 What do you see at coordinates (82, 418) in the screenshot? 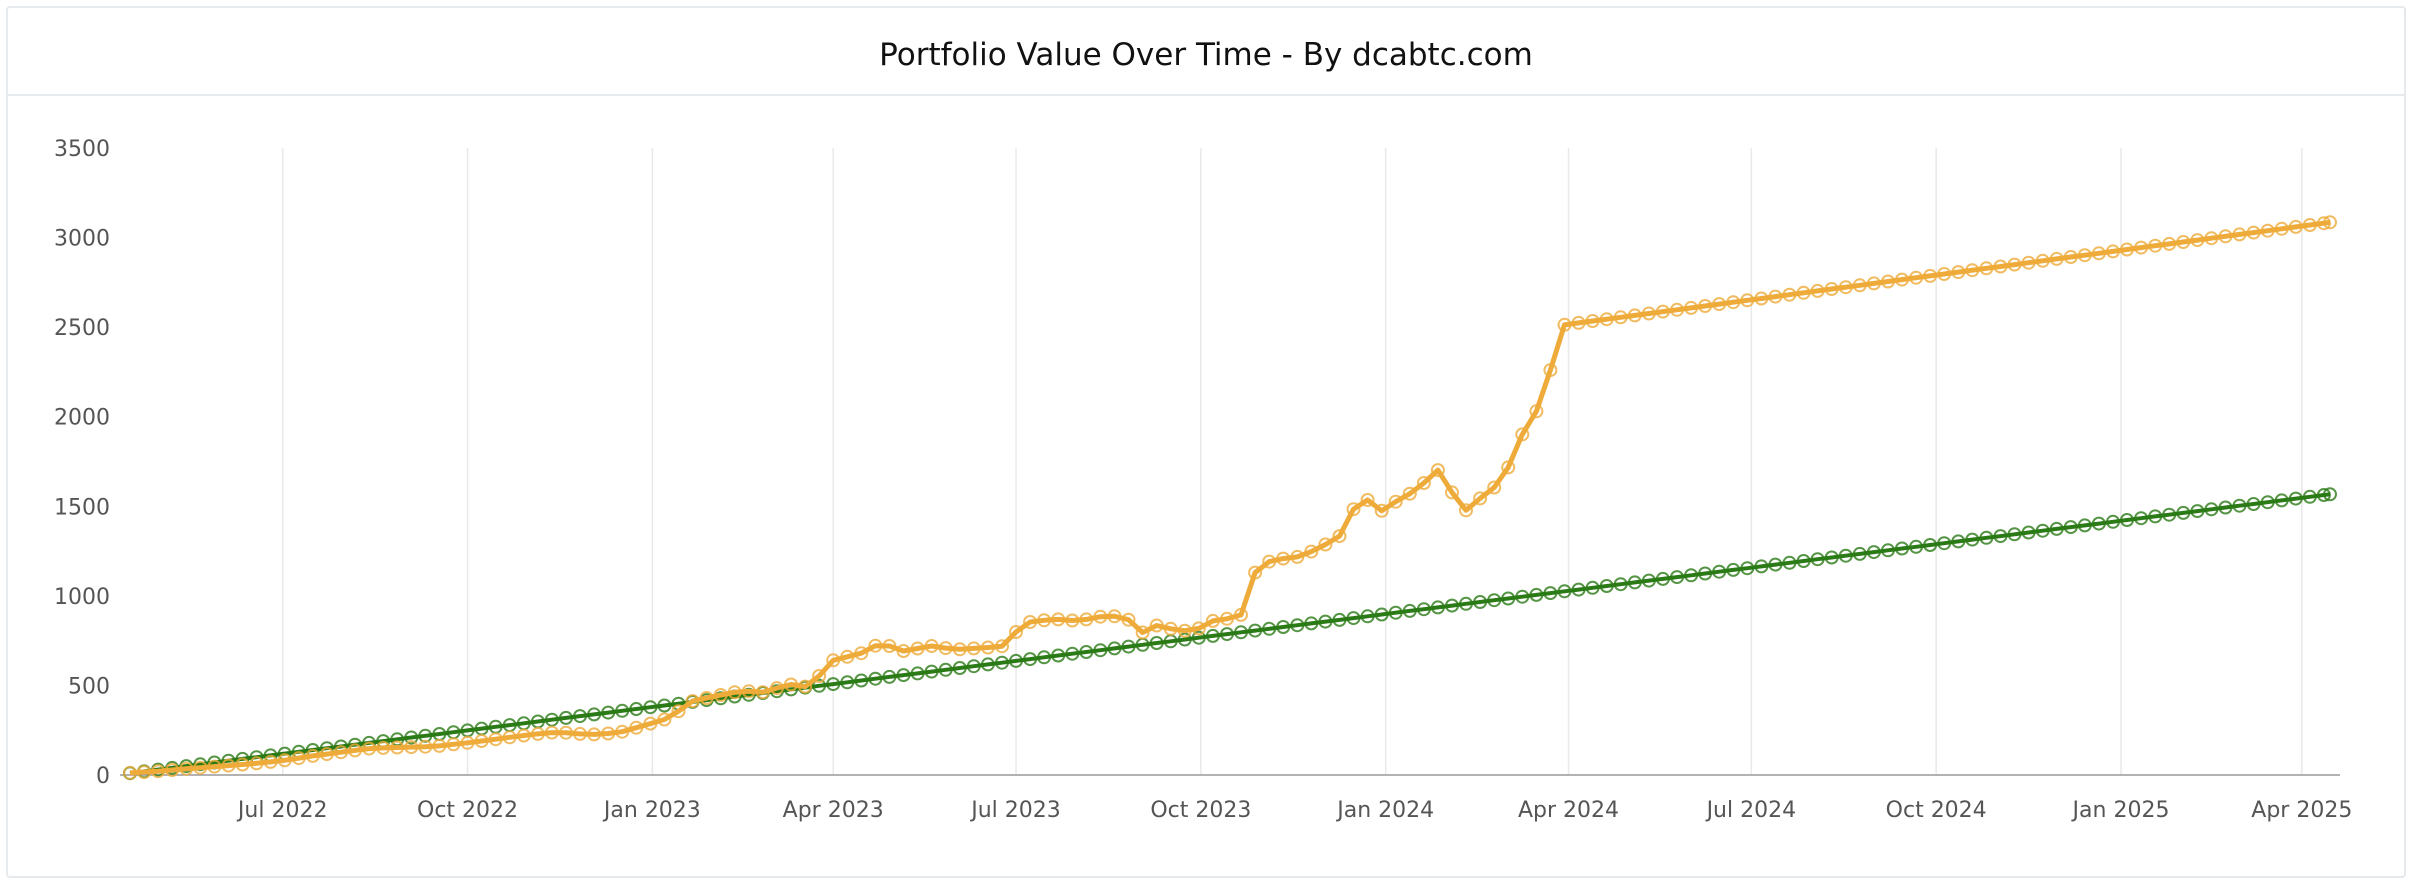
I see `y-tick-label: 2000` at bounding box center [82, 418].